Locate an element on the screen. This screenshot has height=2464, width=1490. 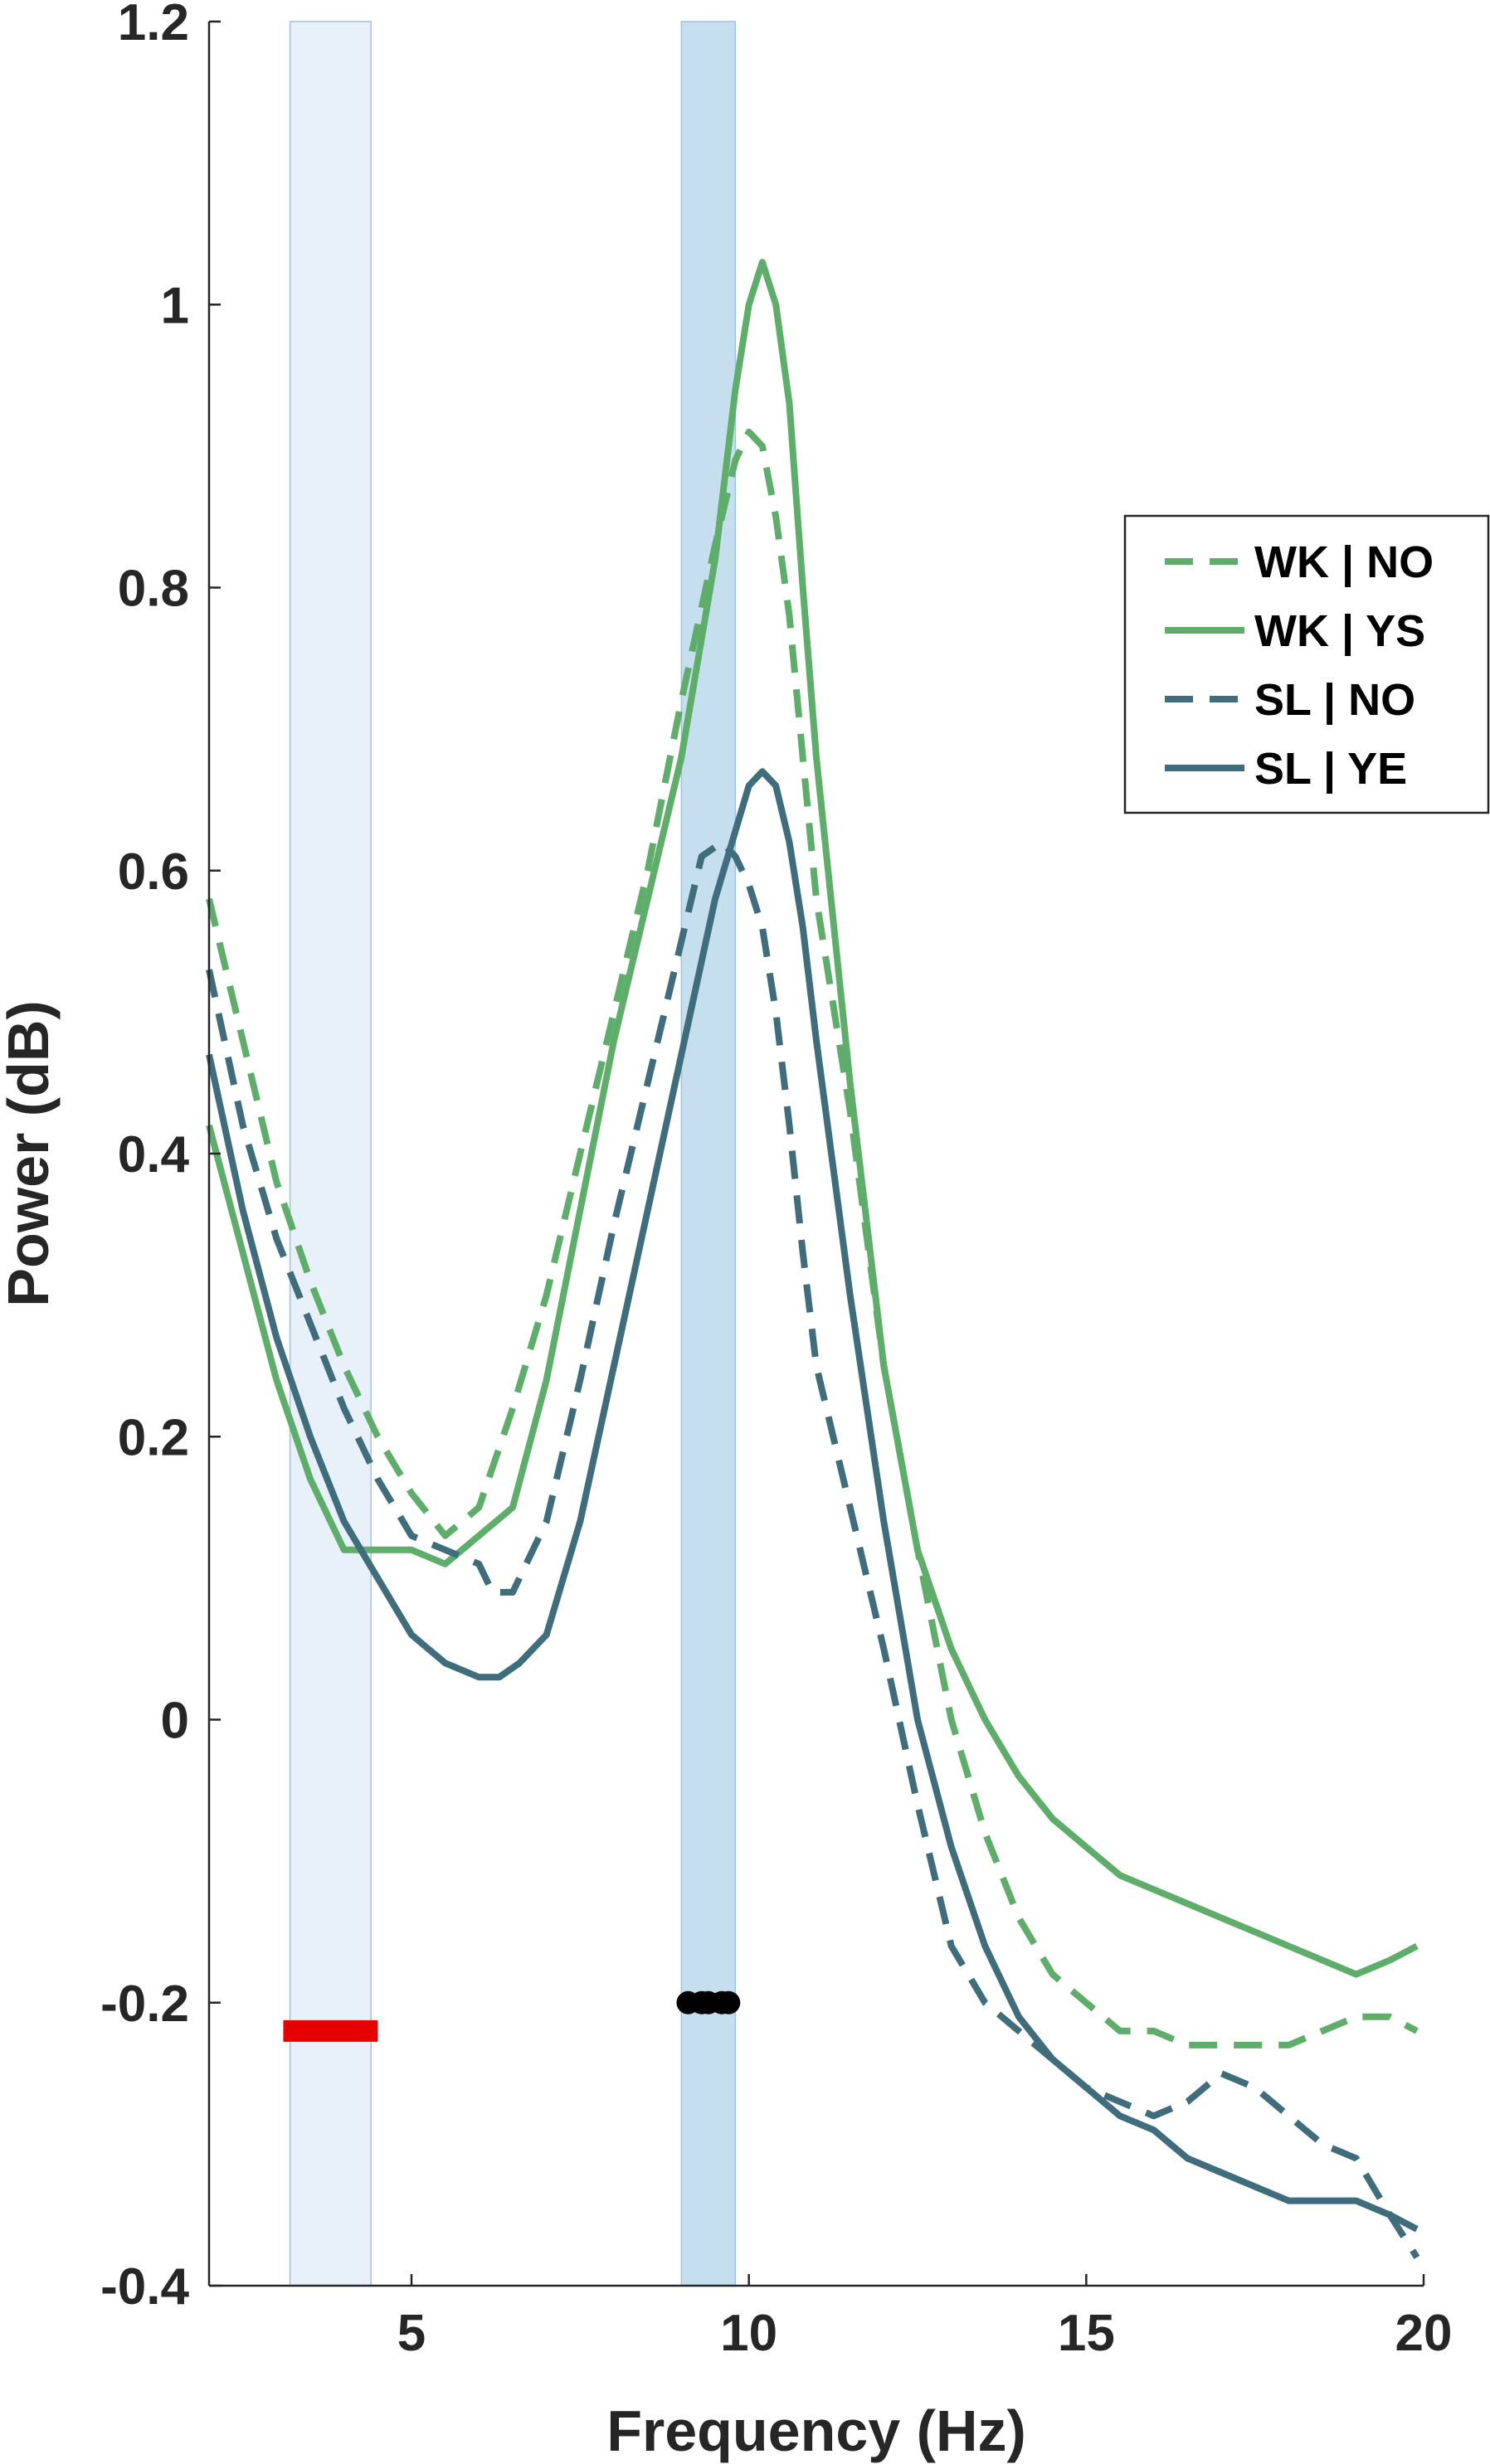
y-tick-label: 0.6 is located at coordinates (154, 872).